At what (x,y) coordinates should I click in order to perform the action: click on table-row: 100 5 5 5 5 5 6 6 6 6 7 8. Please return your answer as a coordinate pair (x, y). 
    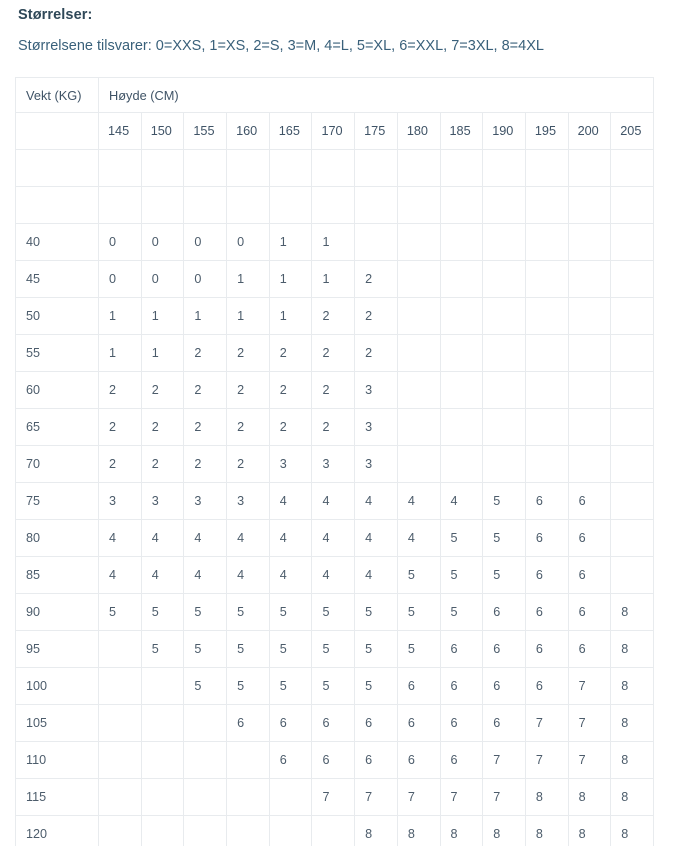
    Looking at the image, I should click on (334, 686).